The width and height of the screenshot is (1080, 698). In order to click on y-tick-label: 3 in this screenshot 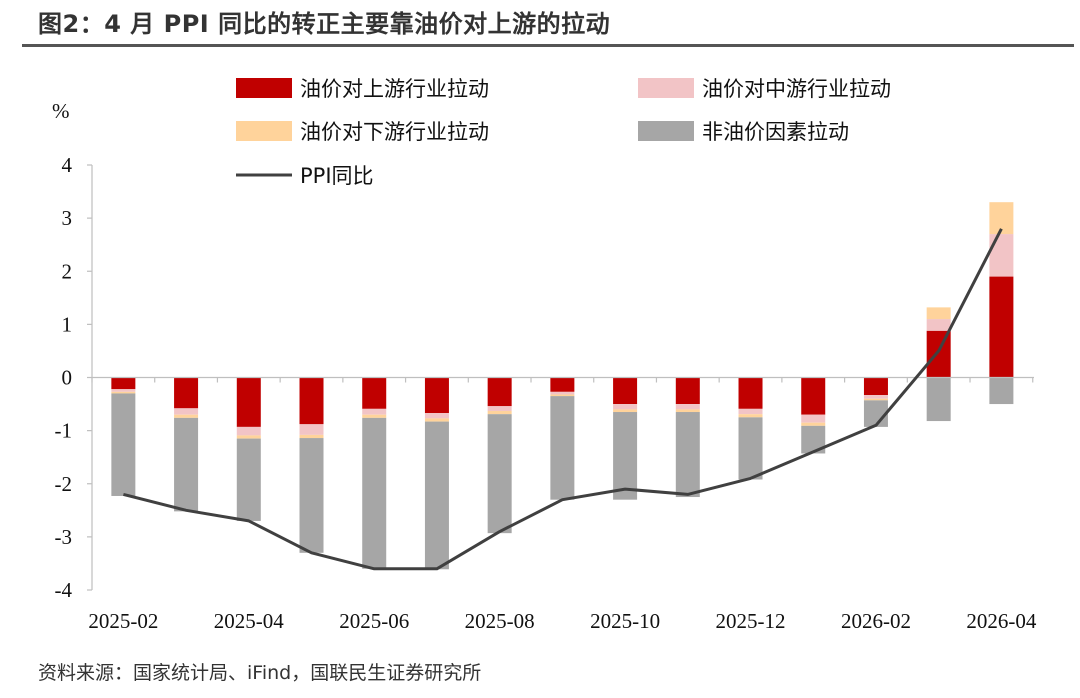, I will do `click(67, 218)`.